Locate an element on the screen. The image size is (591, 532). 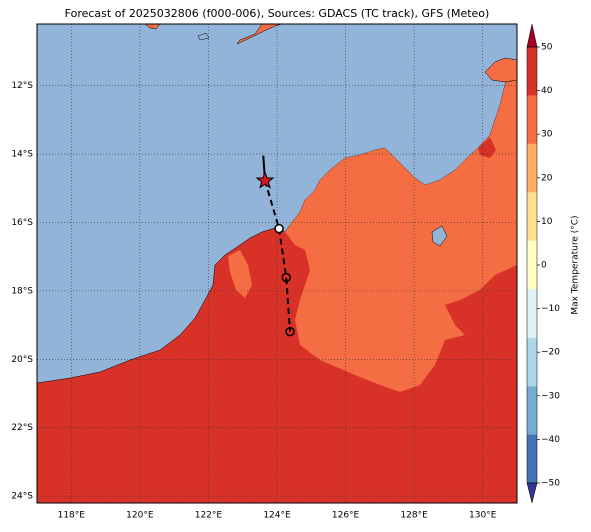
colorbar-tick-label: 20 is located at coordinates (547, 178).